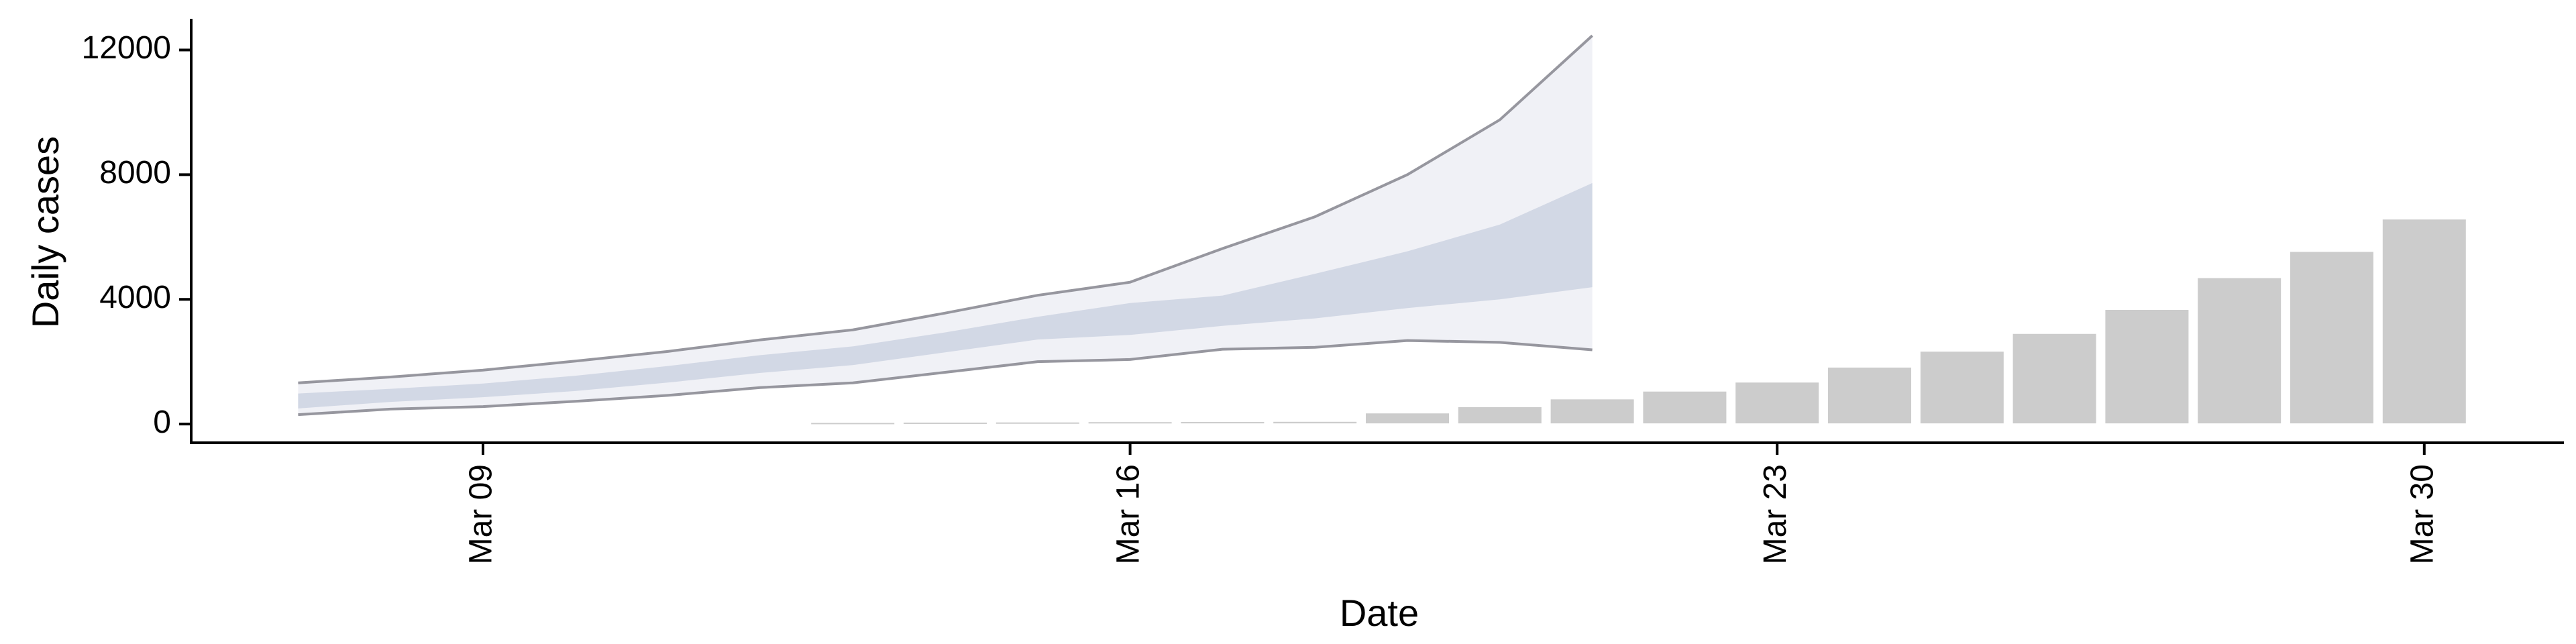  What do you see at coordinates (1775, 514) in the screenshot?
I see `x-tick-label: Mar 23` at bounding box center [1775, 514].